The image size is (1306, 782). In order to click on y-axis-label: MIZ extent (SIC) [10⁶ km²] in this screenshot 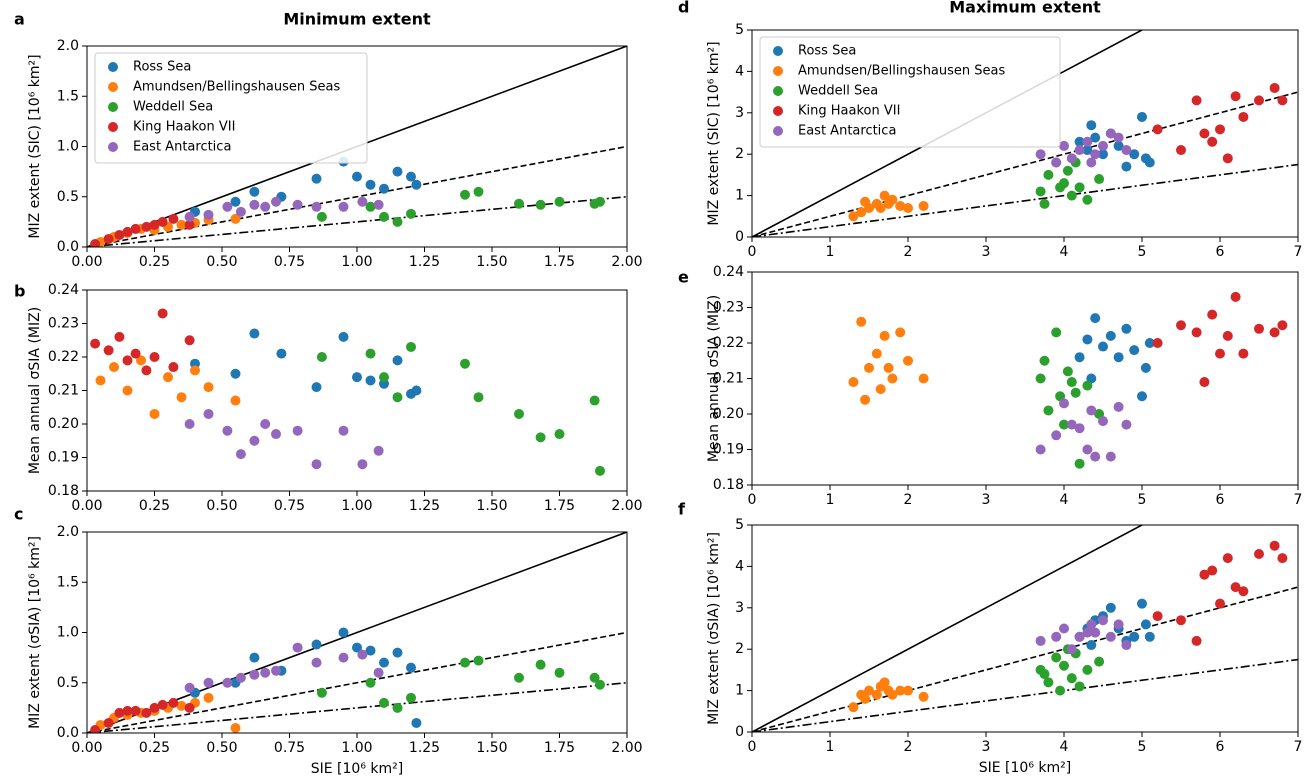, I will do `click(35, 146)`.